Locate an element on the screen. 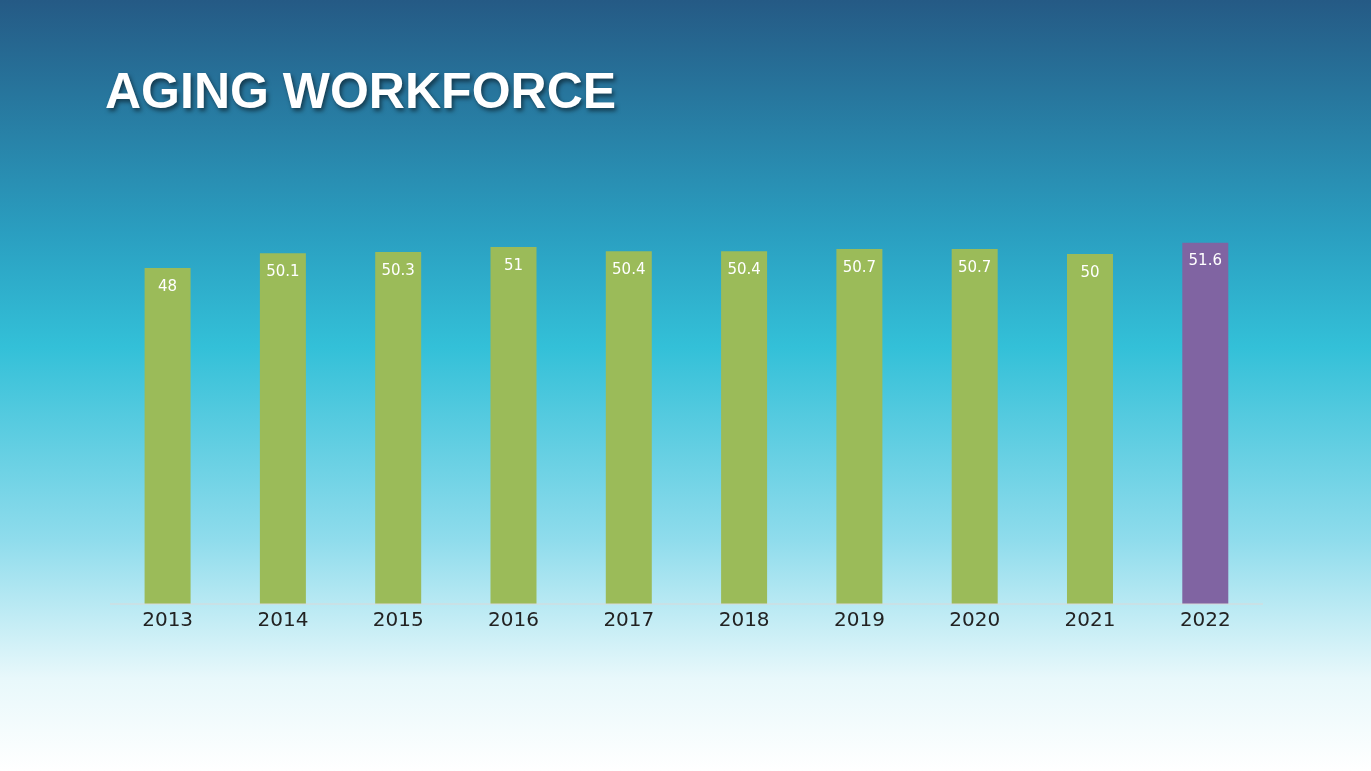 This screenshot has height=771, width=1371. data-label: 48 is located at coordinates (168, 285).